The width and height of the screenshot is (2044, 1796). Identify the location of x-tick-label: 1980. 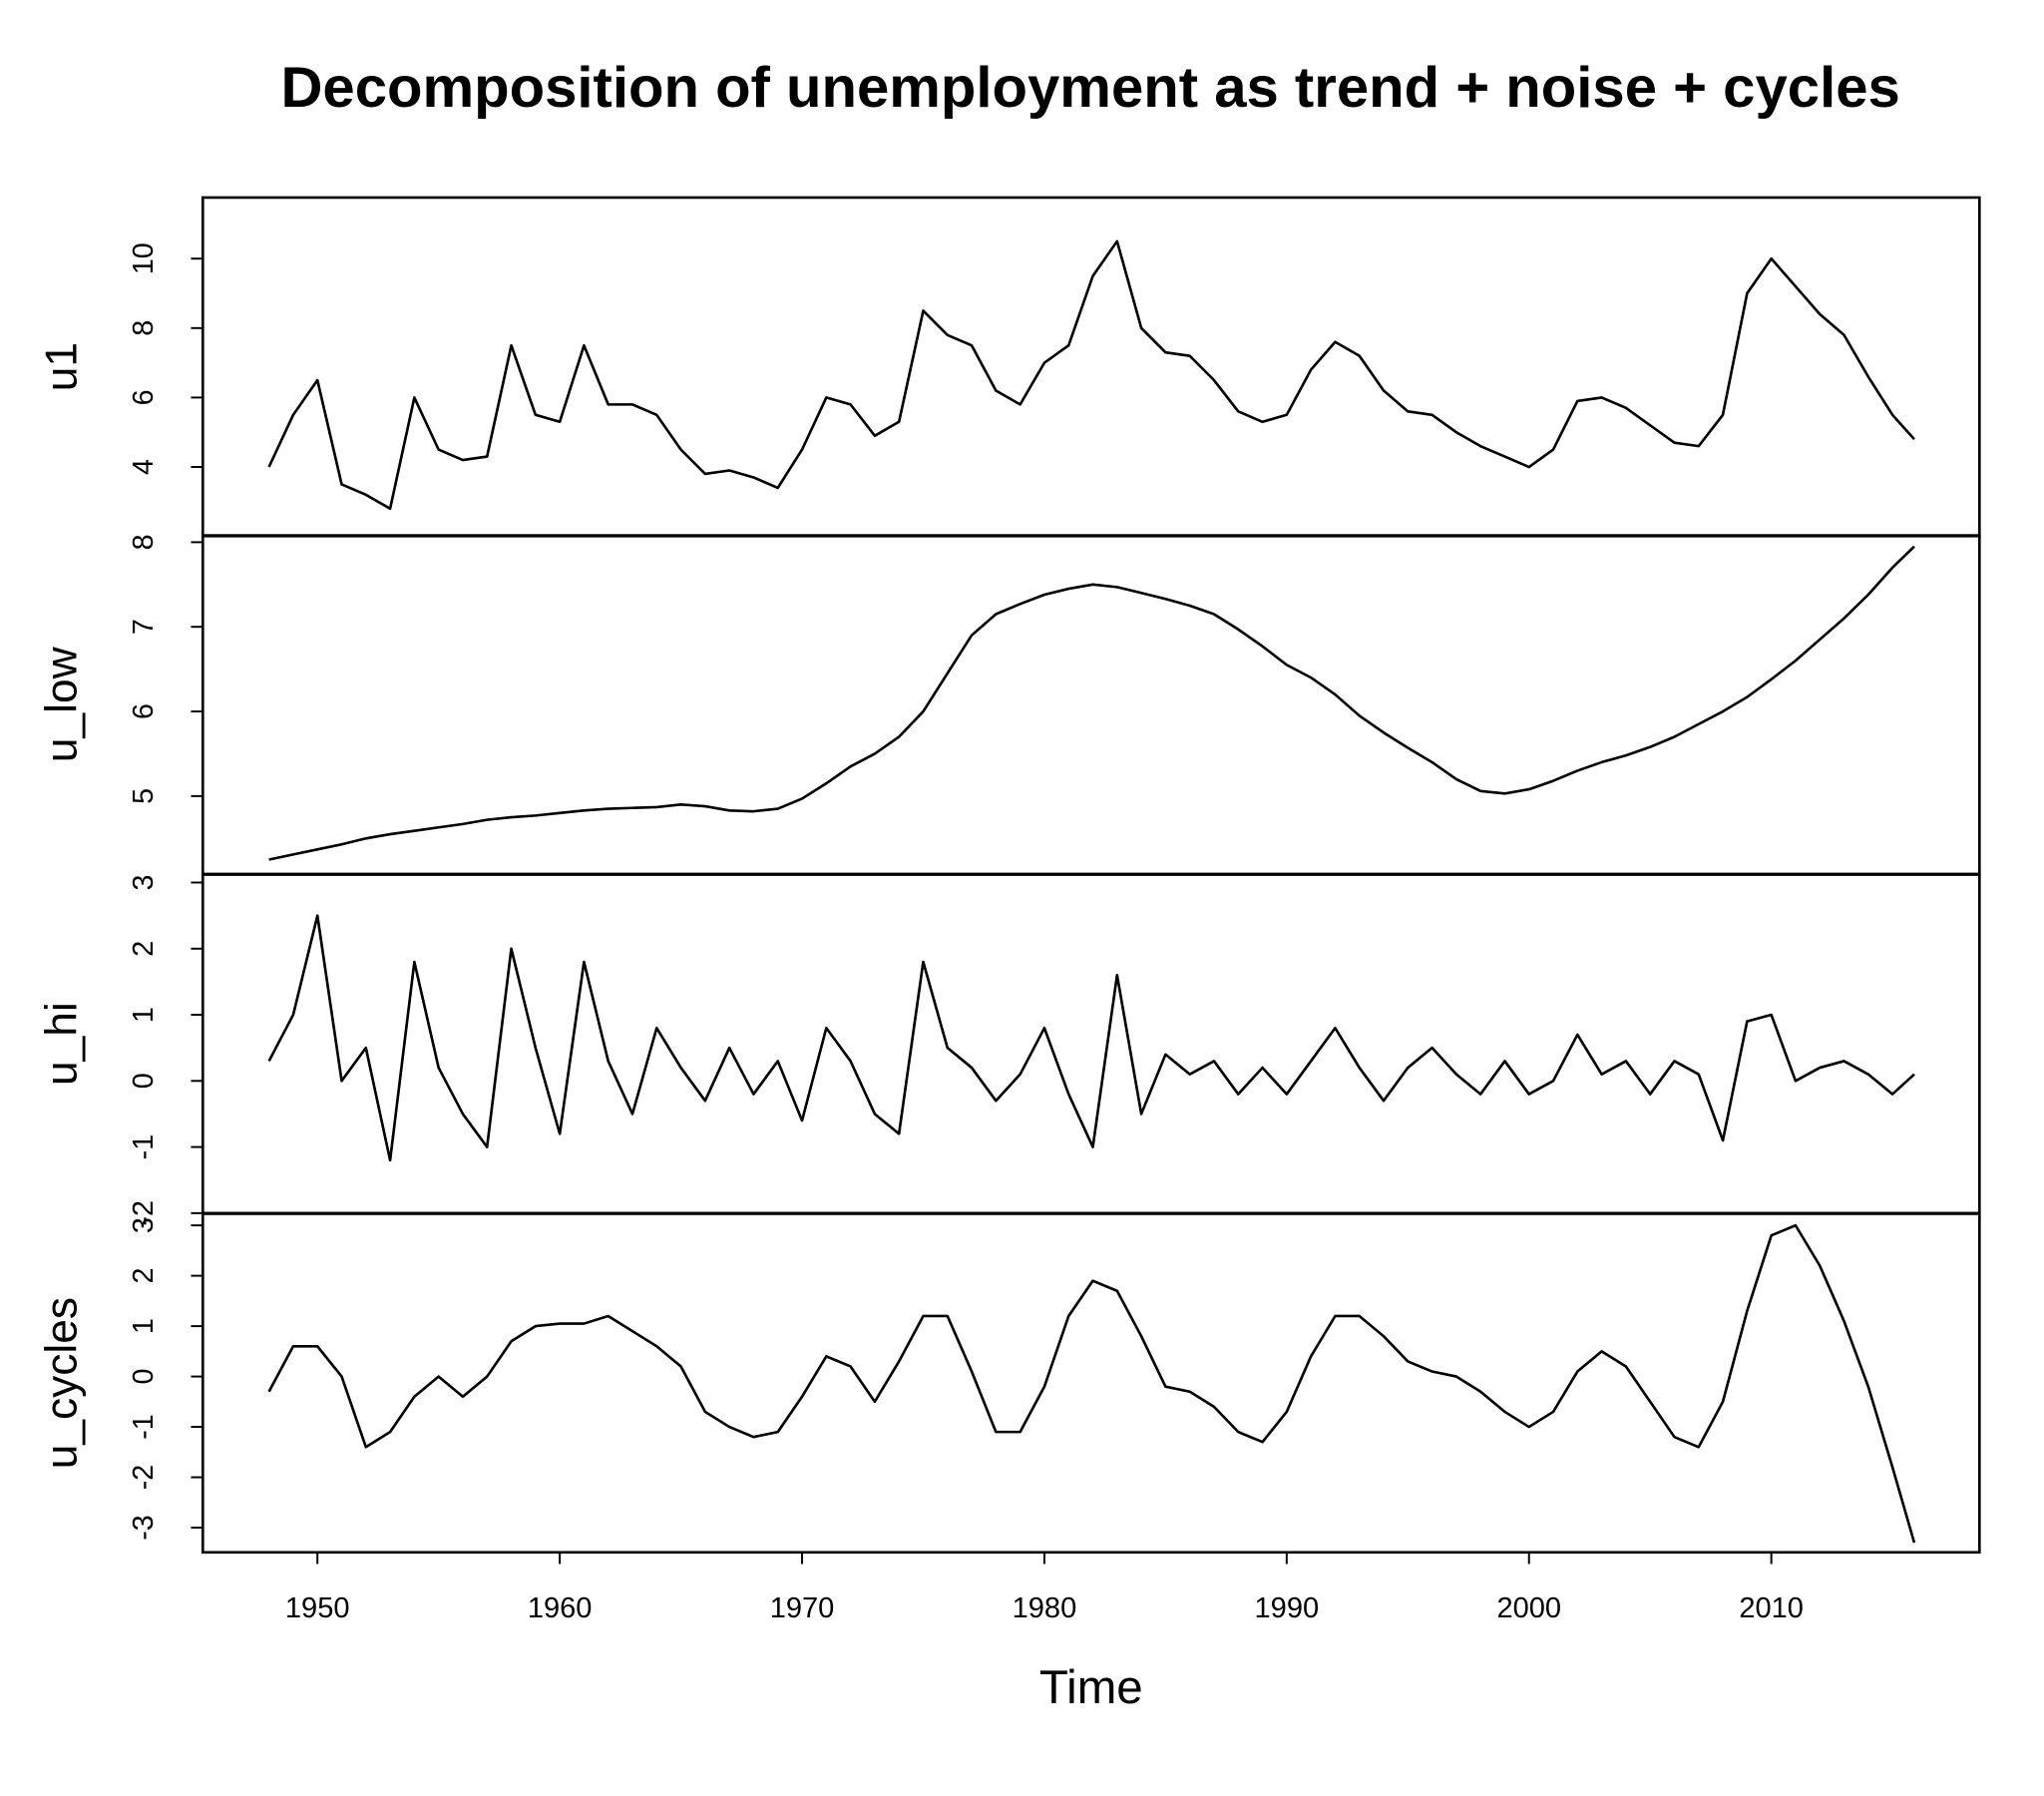
(1045, 1608).